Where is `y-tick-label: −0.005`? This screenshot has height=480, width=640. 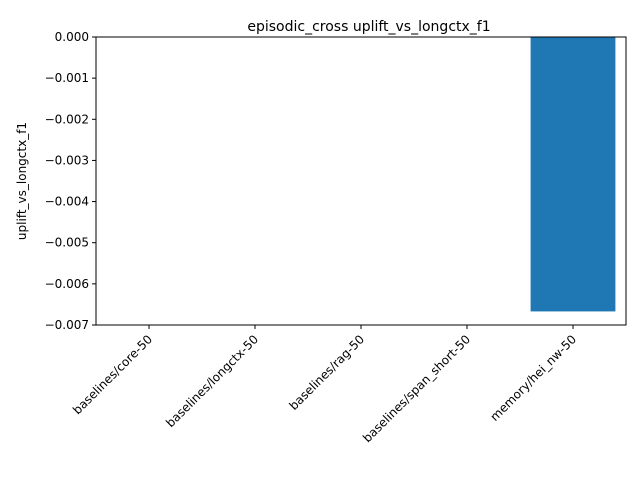 y-tick-label: −0.005 is located at coordinates (67, 243).